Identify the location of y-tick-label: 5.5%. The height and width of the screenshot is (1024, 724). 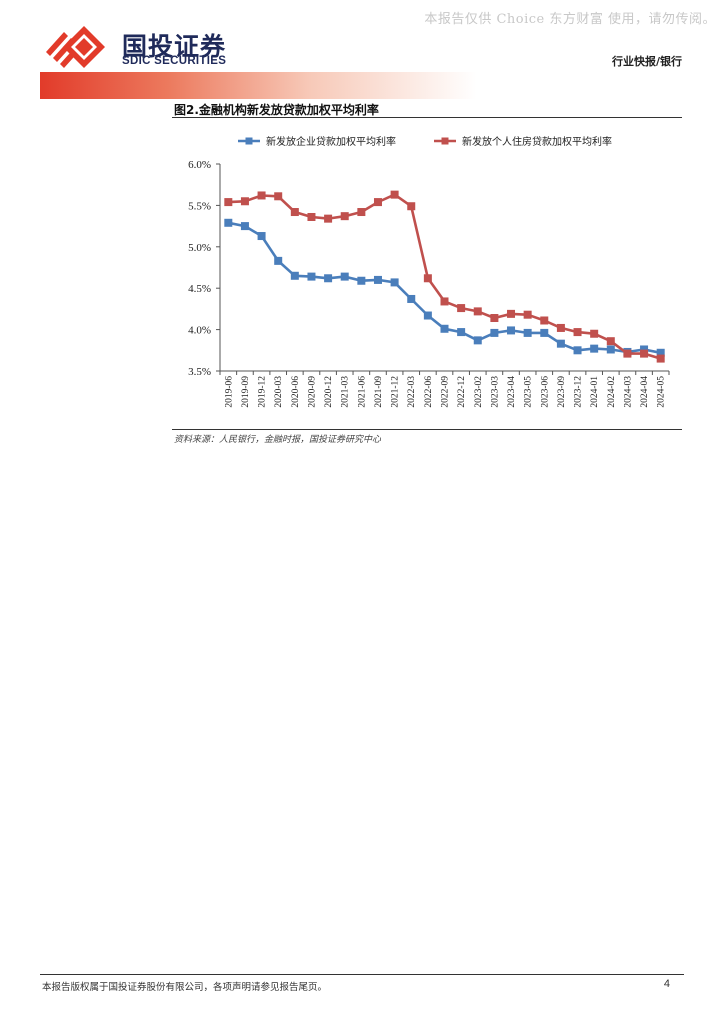
(199, 206).